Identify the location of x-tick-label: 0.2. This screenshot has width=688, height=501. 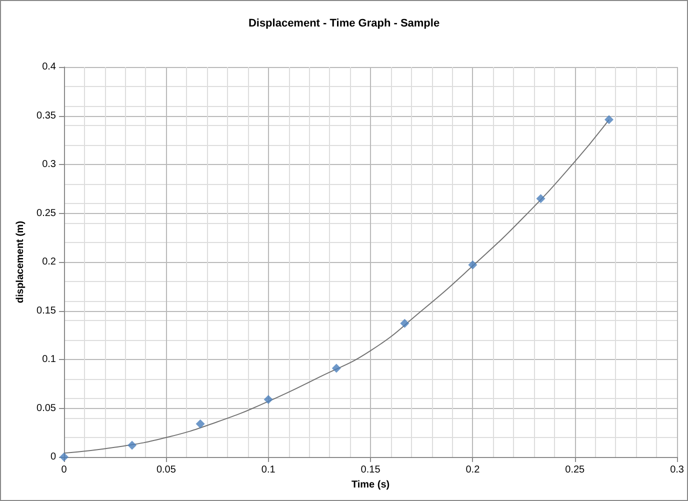
(473, 470).